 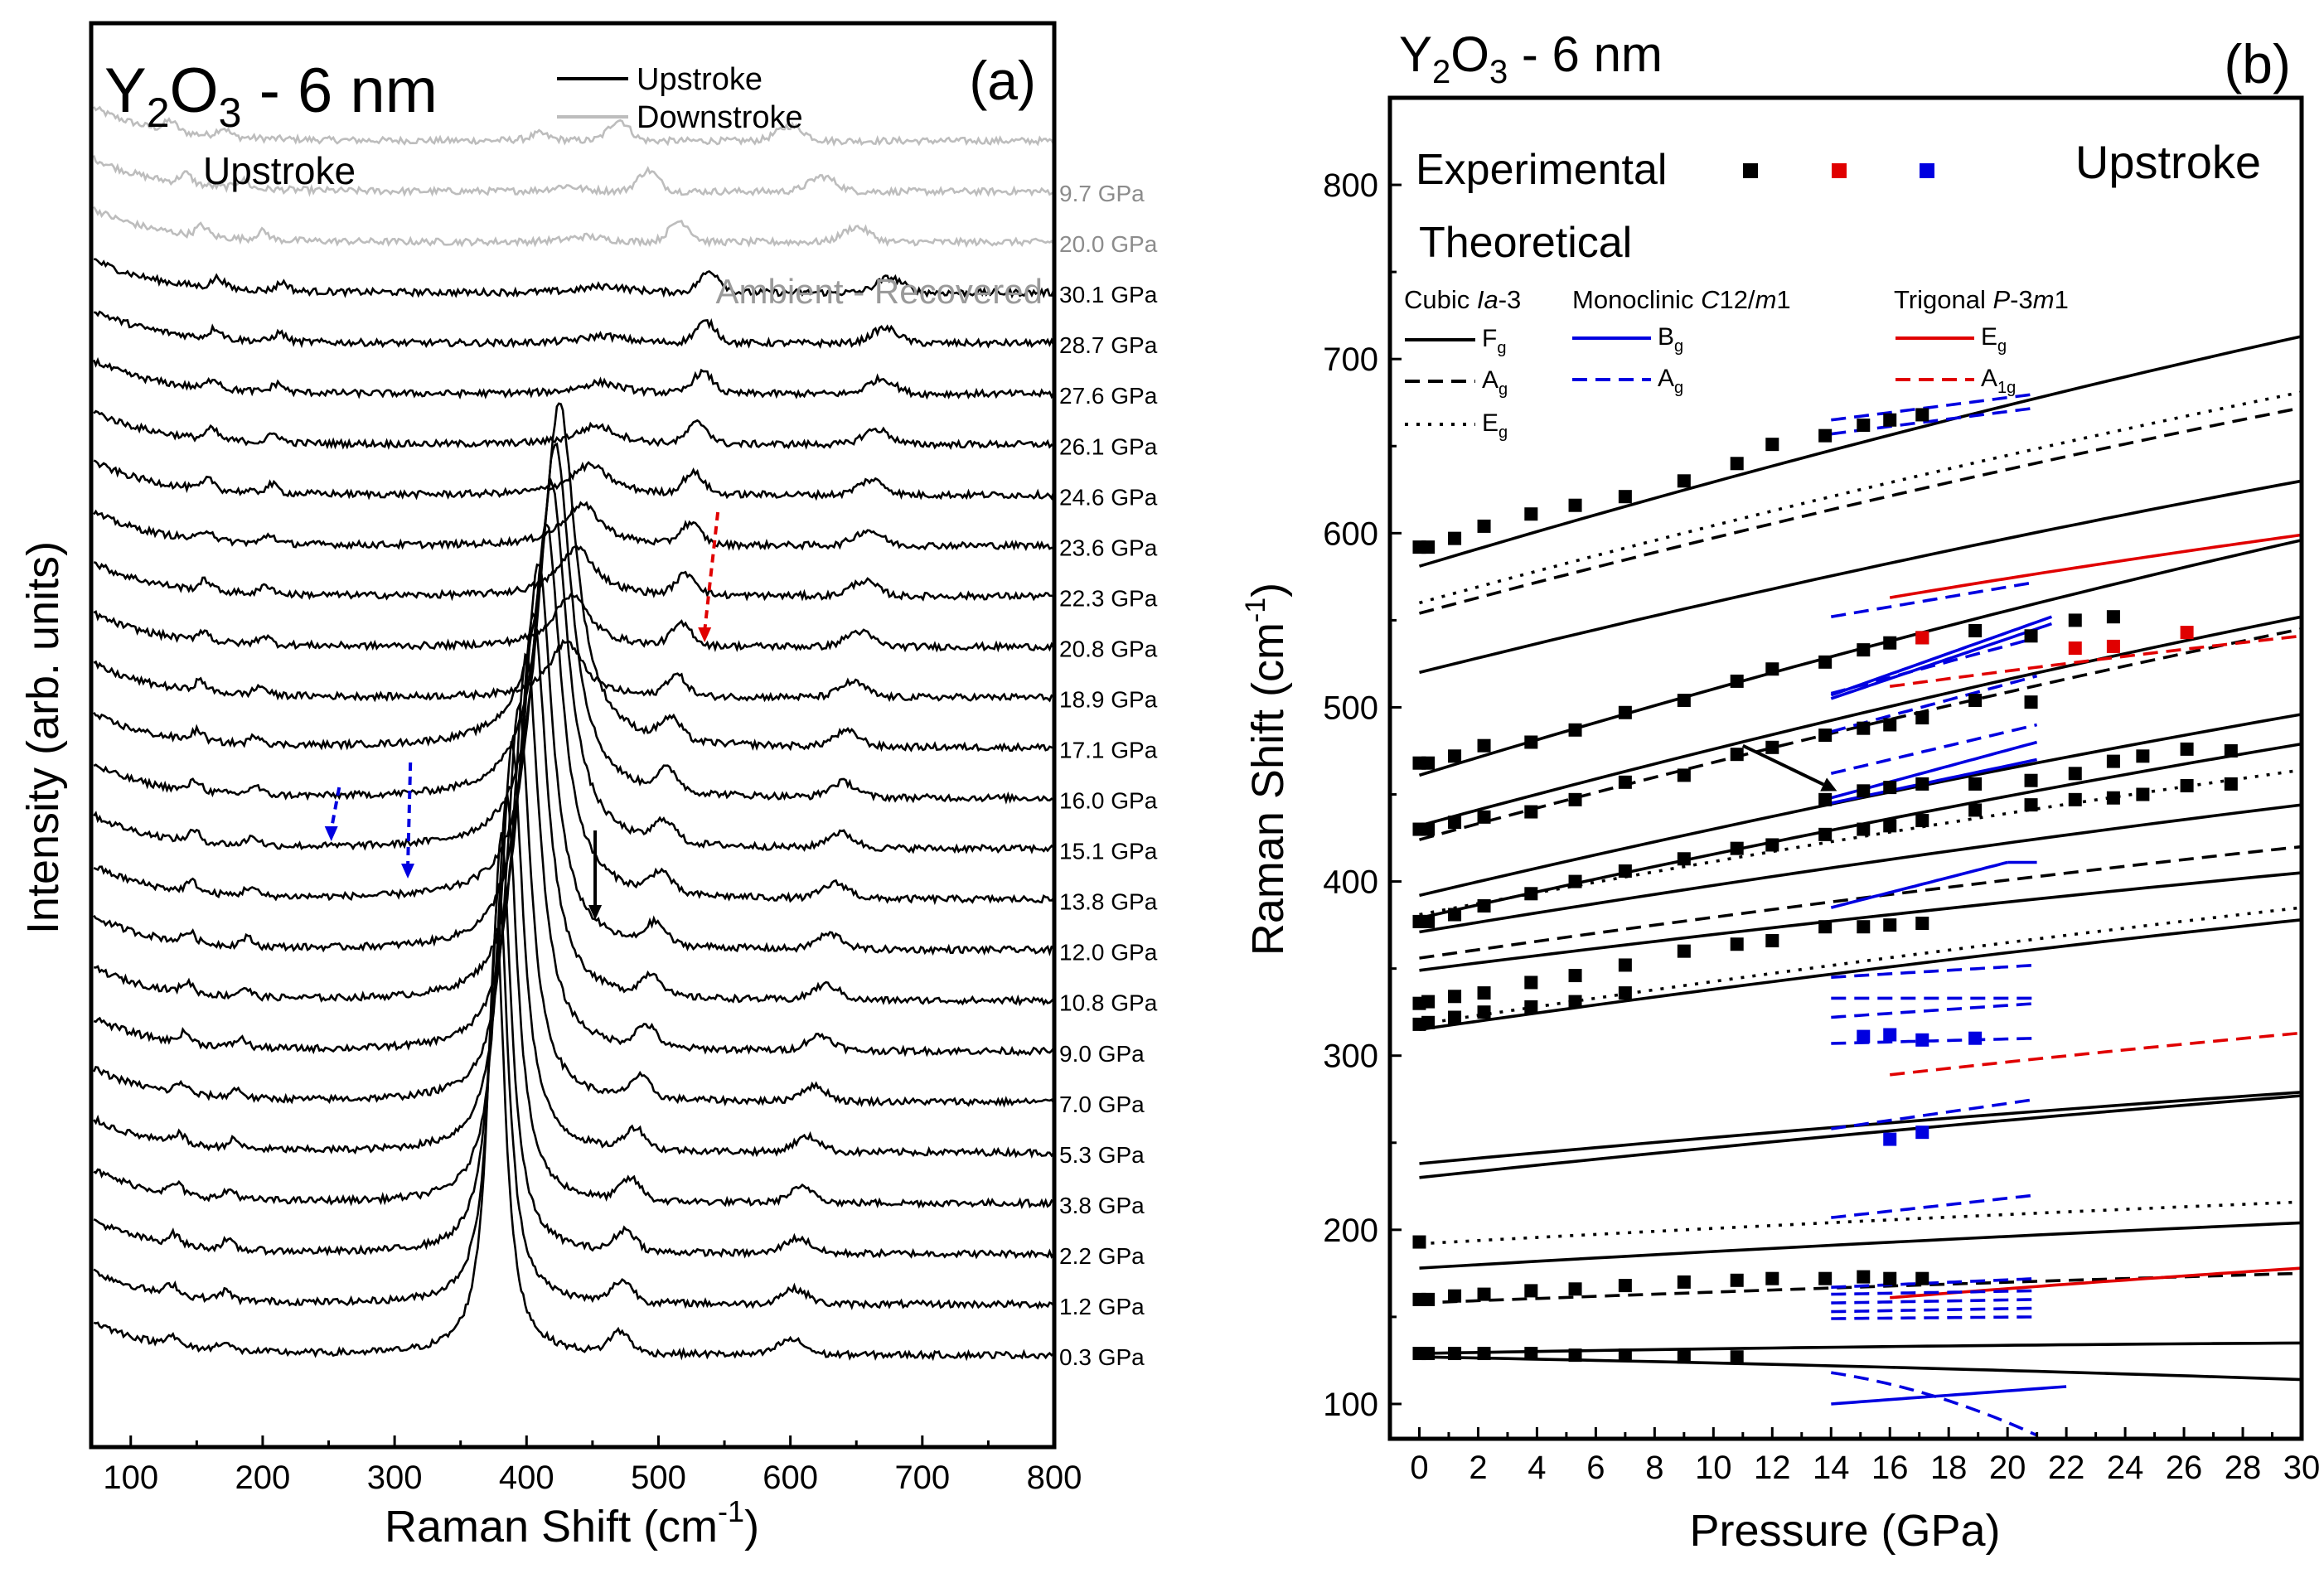 What do you see at coordinates (1998, 381) in the screenshot?
I see `legend-trig-a1g-label: A1g` at bounding box center [1998, 381].